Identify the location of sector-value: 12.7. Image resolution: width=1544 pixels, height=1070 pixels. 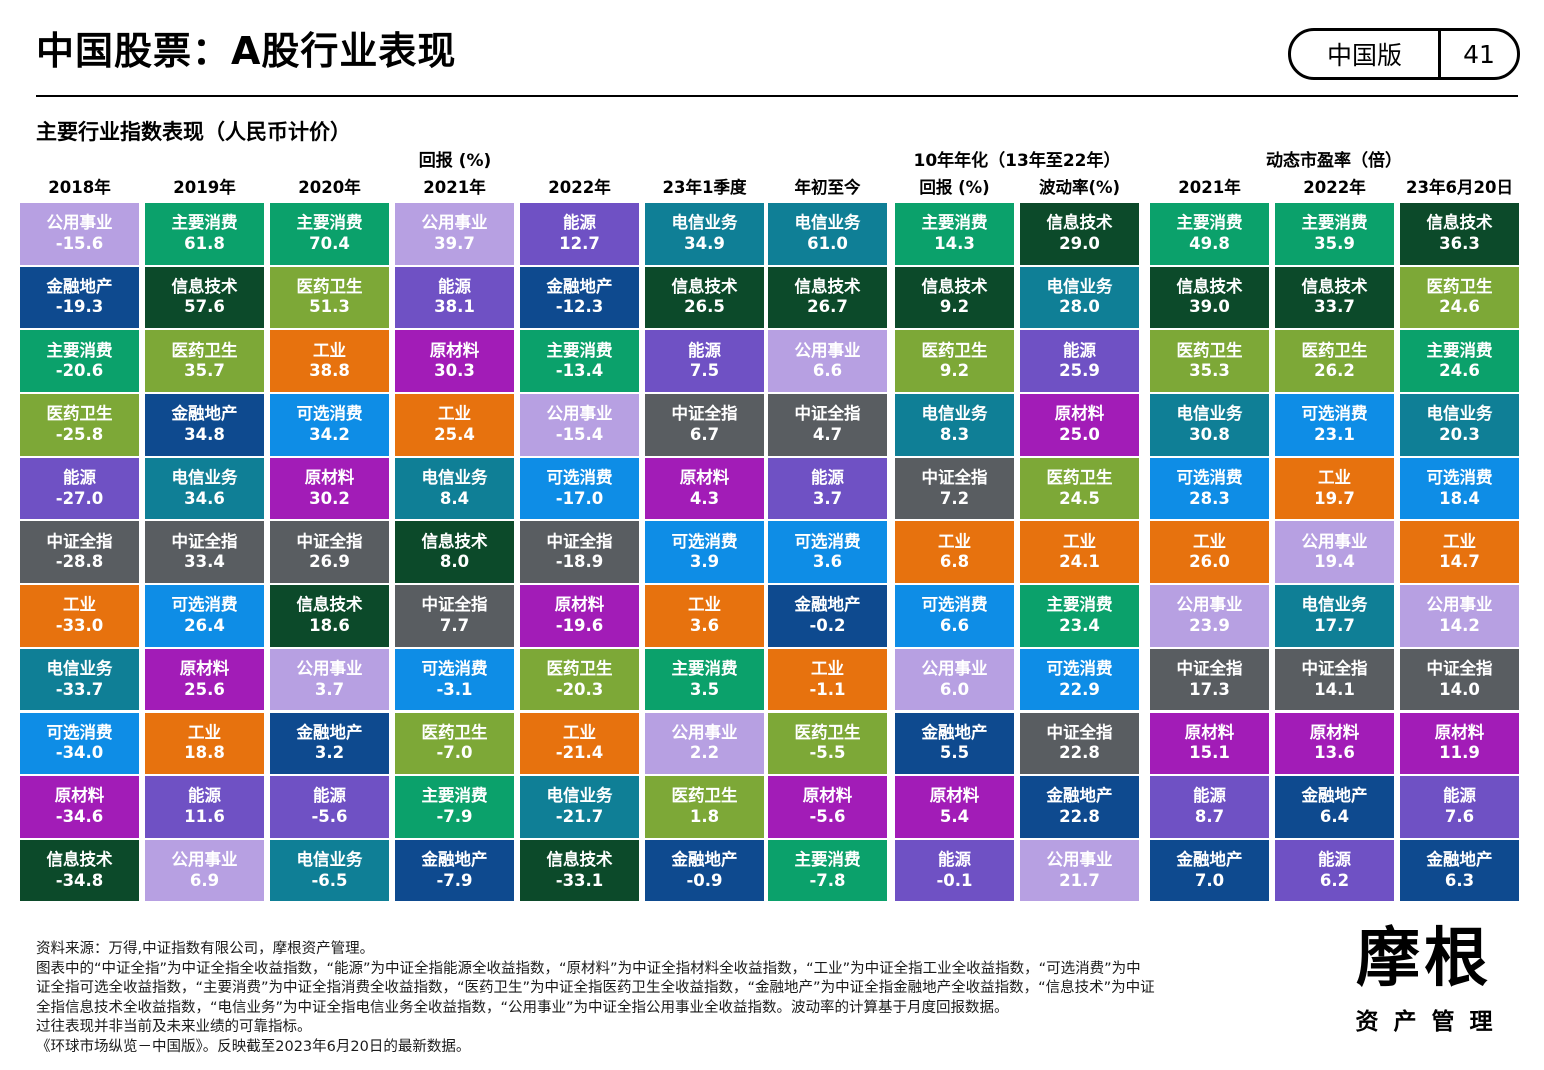
(579, 243).